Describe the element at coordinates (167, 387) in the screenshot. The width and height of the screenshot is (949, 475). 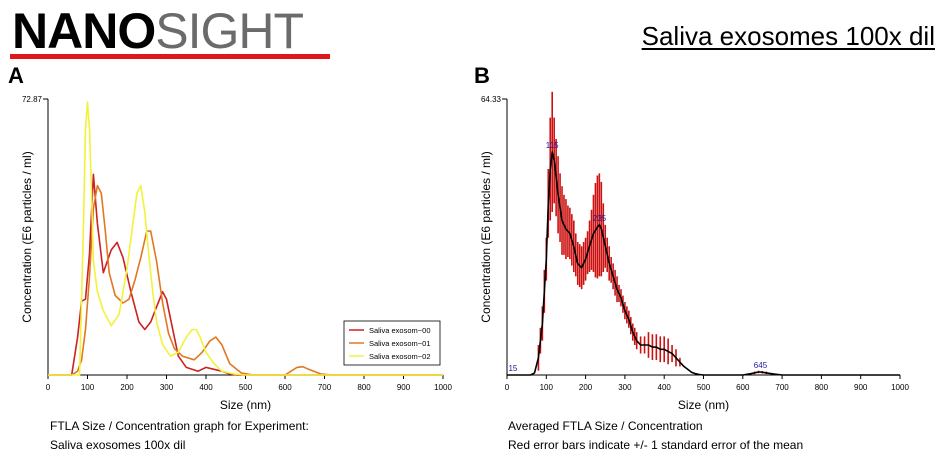
I see `panel-a-x-tick-label: 300` at that location.